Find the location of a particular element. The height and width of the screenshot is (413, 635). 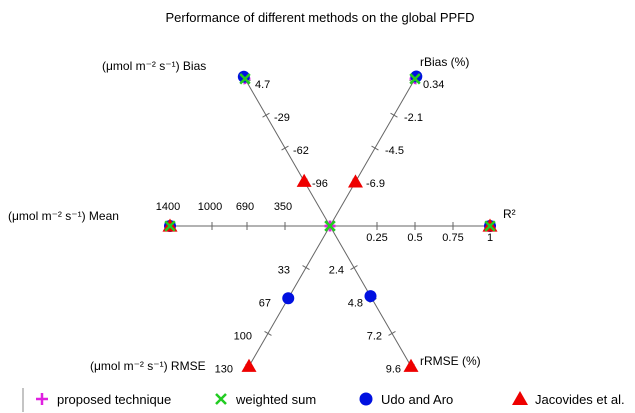

marker-jacovides-et-al-rrmse is located at coordinates (411, 365).